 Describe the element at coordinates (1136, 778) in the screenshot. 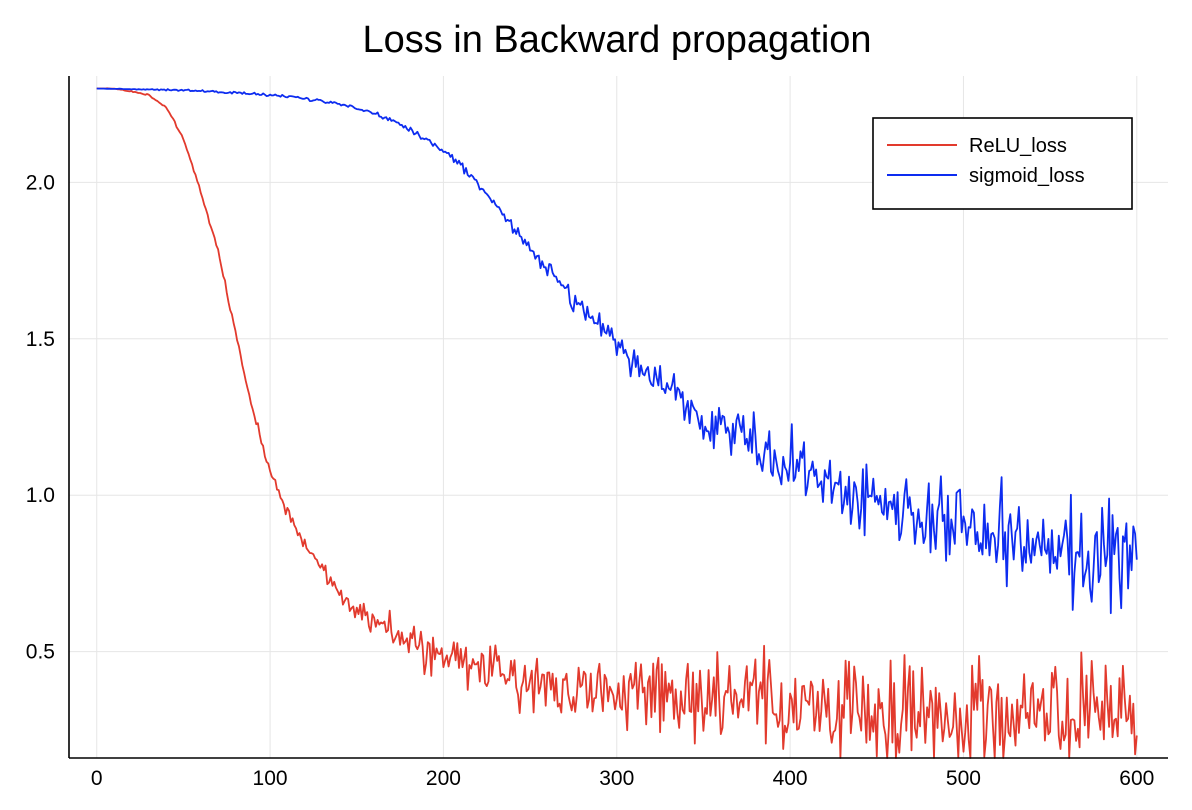

I see `x-tick-label: 600` at that location.